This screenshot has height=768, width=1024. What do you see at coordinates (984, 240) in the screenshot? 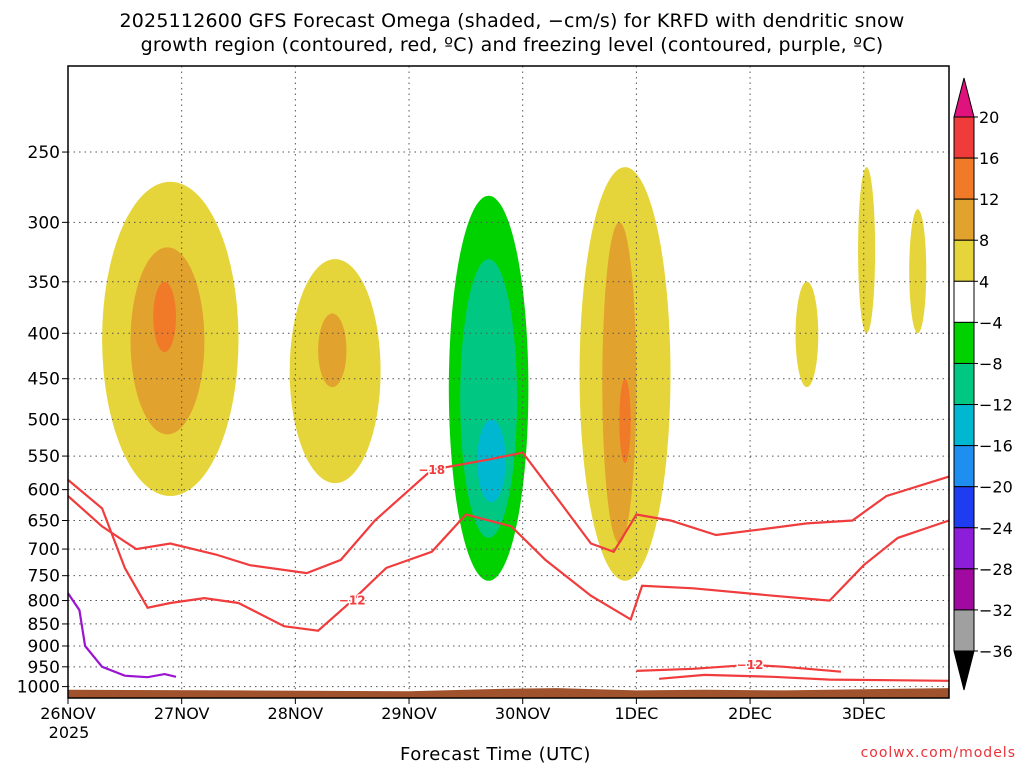
I see `colorbar-label-3: 8` at bounding box center [984, 240].